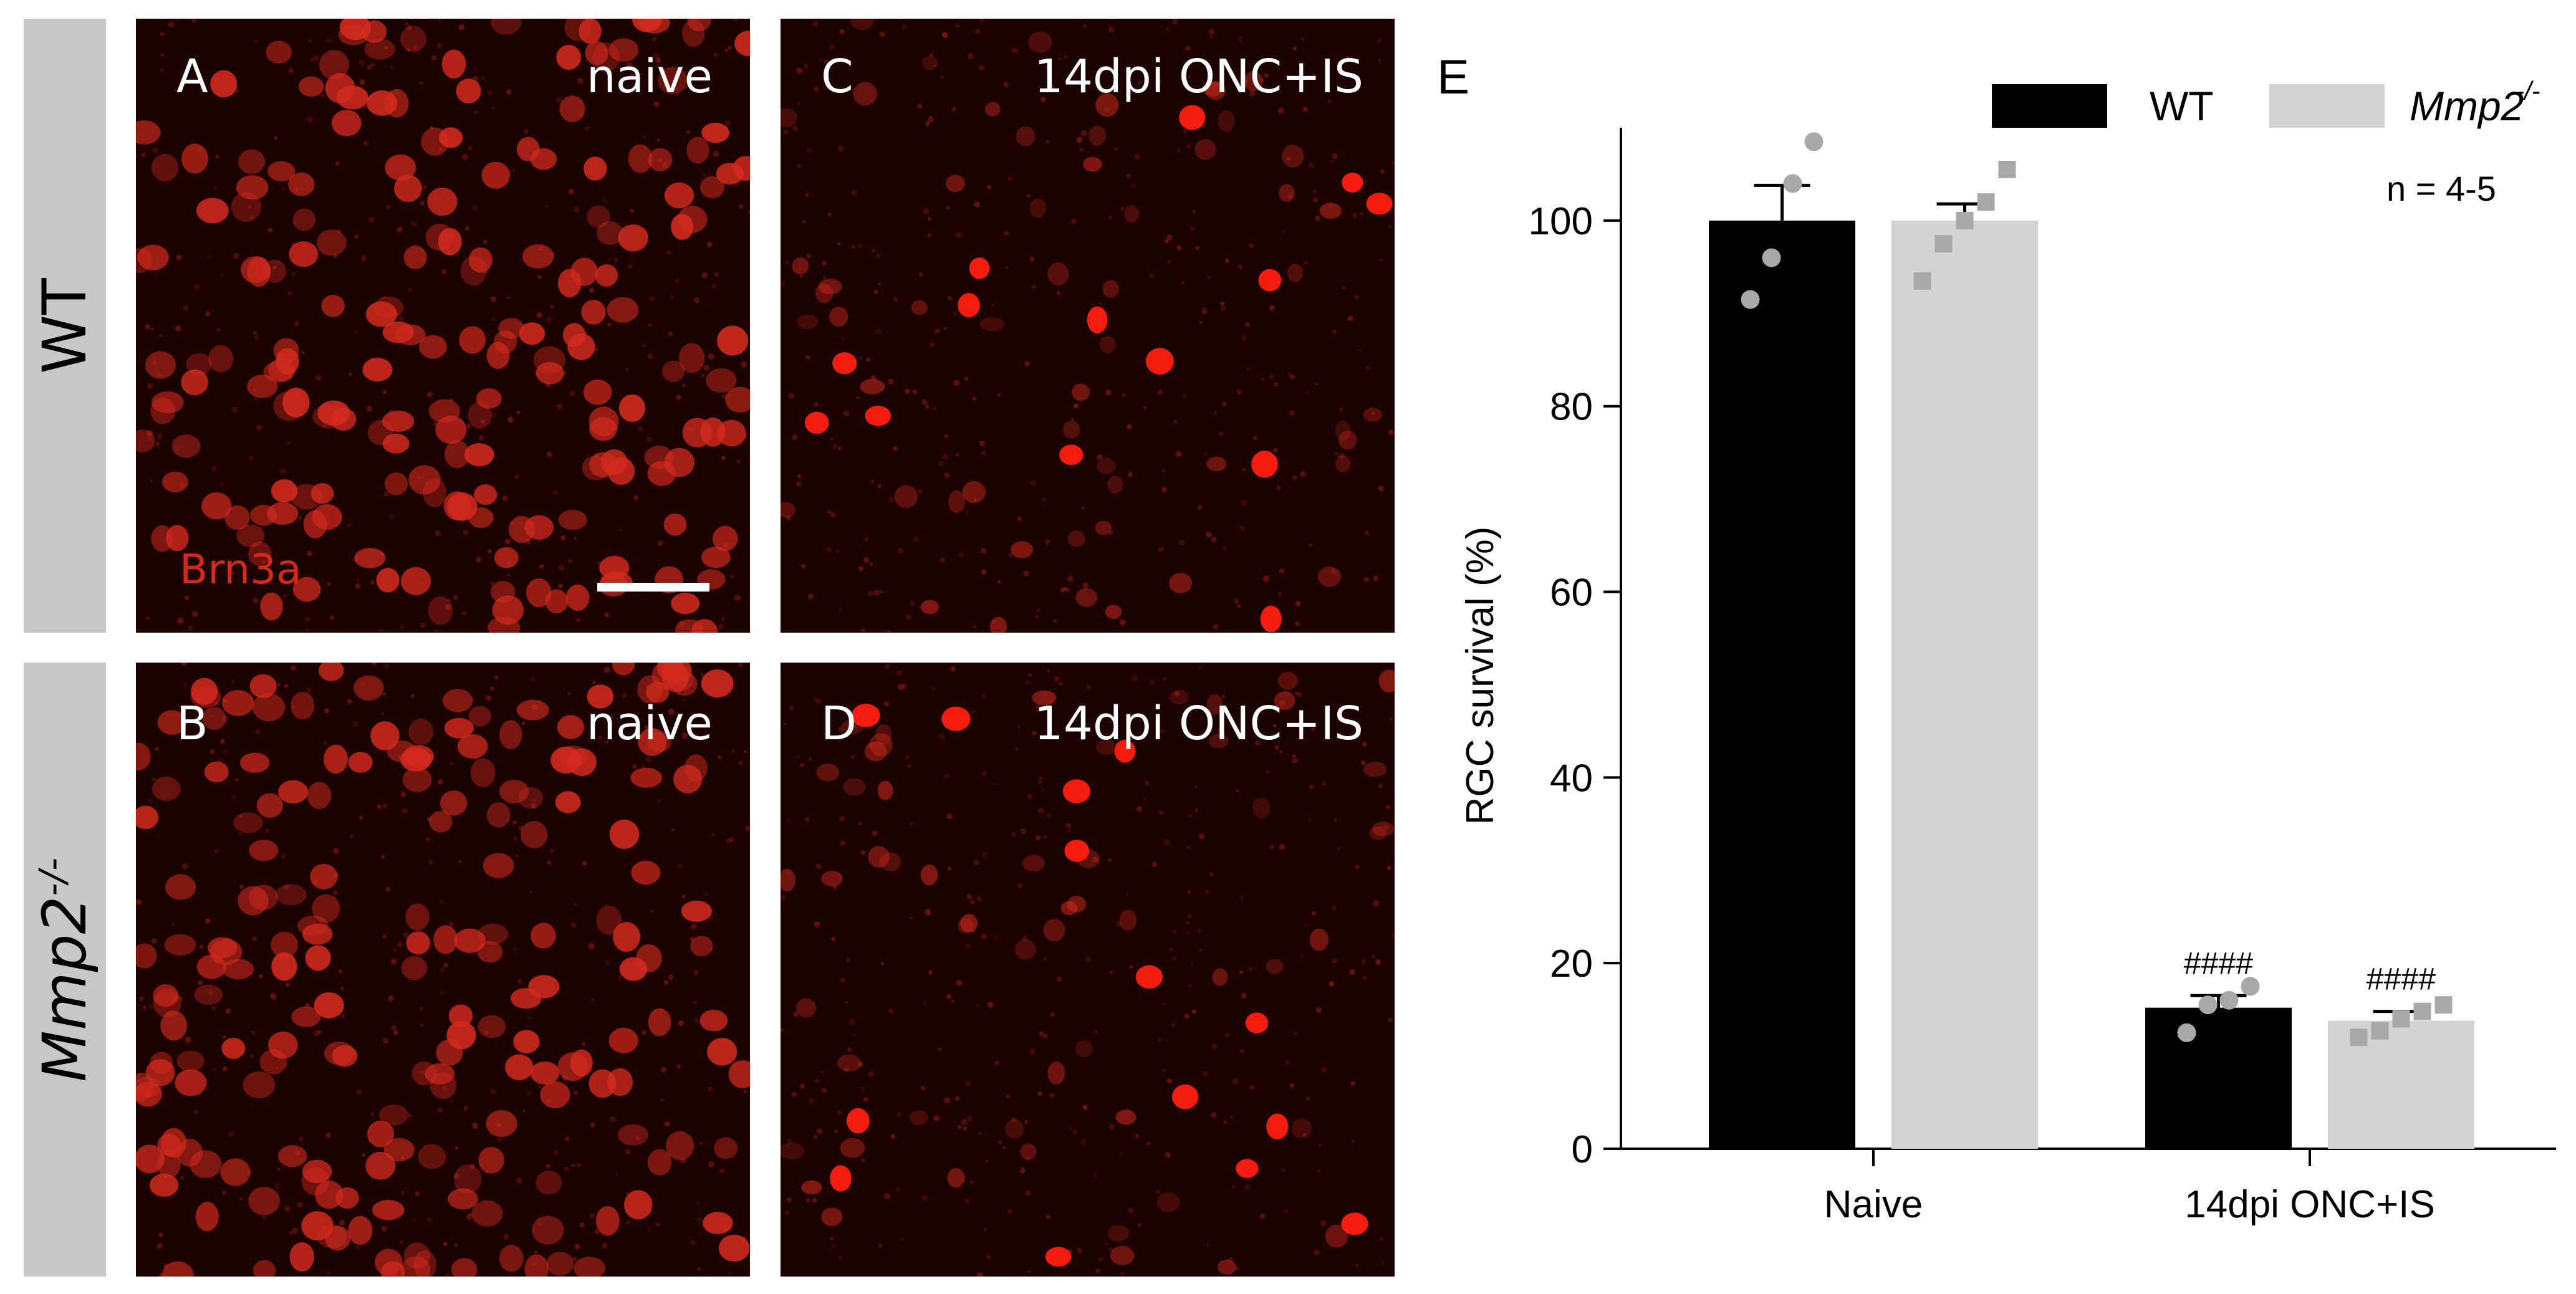 This screenshot has height=1294, width=2576. What do you see at coordinates (839, 723) in the screenshot?
I see `panel-d-letter: D` at bounding box center [839, 723].